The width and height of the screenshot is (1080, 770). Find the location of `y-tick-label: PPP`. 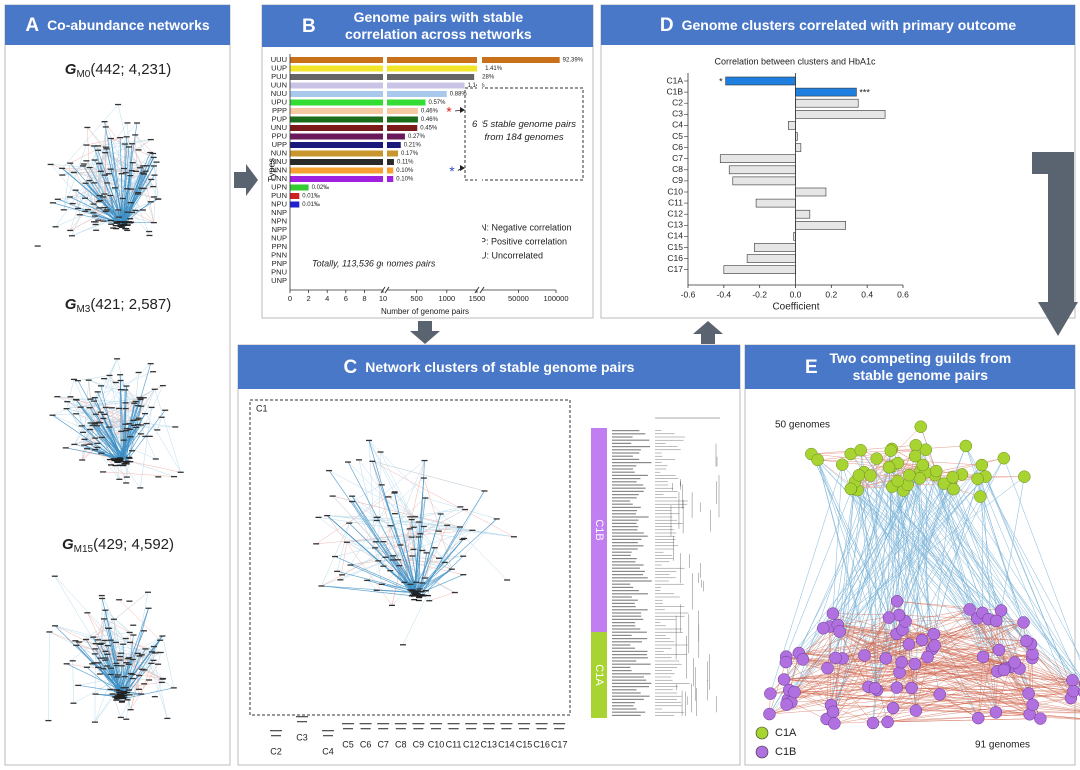

y-tick-label: PPP is located at coordinates (279, 110).